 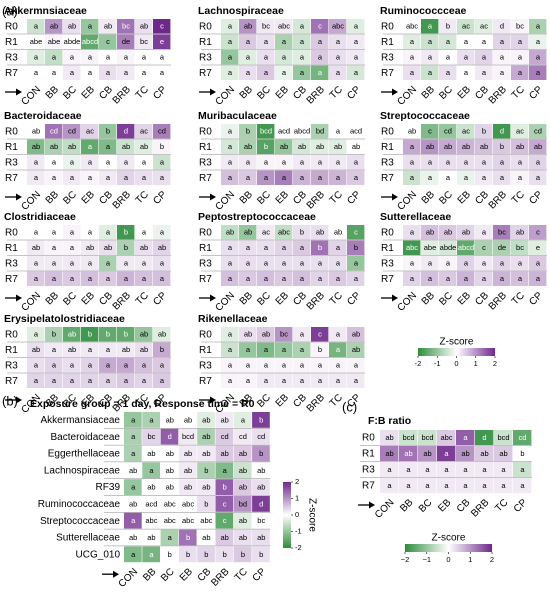 I want to click on cell-letter: c, so click(x=538, y=232).